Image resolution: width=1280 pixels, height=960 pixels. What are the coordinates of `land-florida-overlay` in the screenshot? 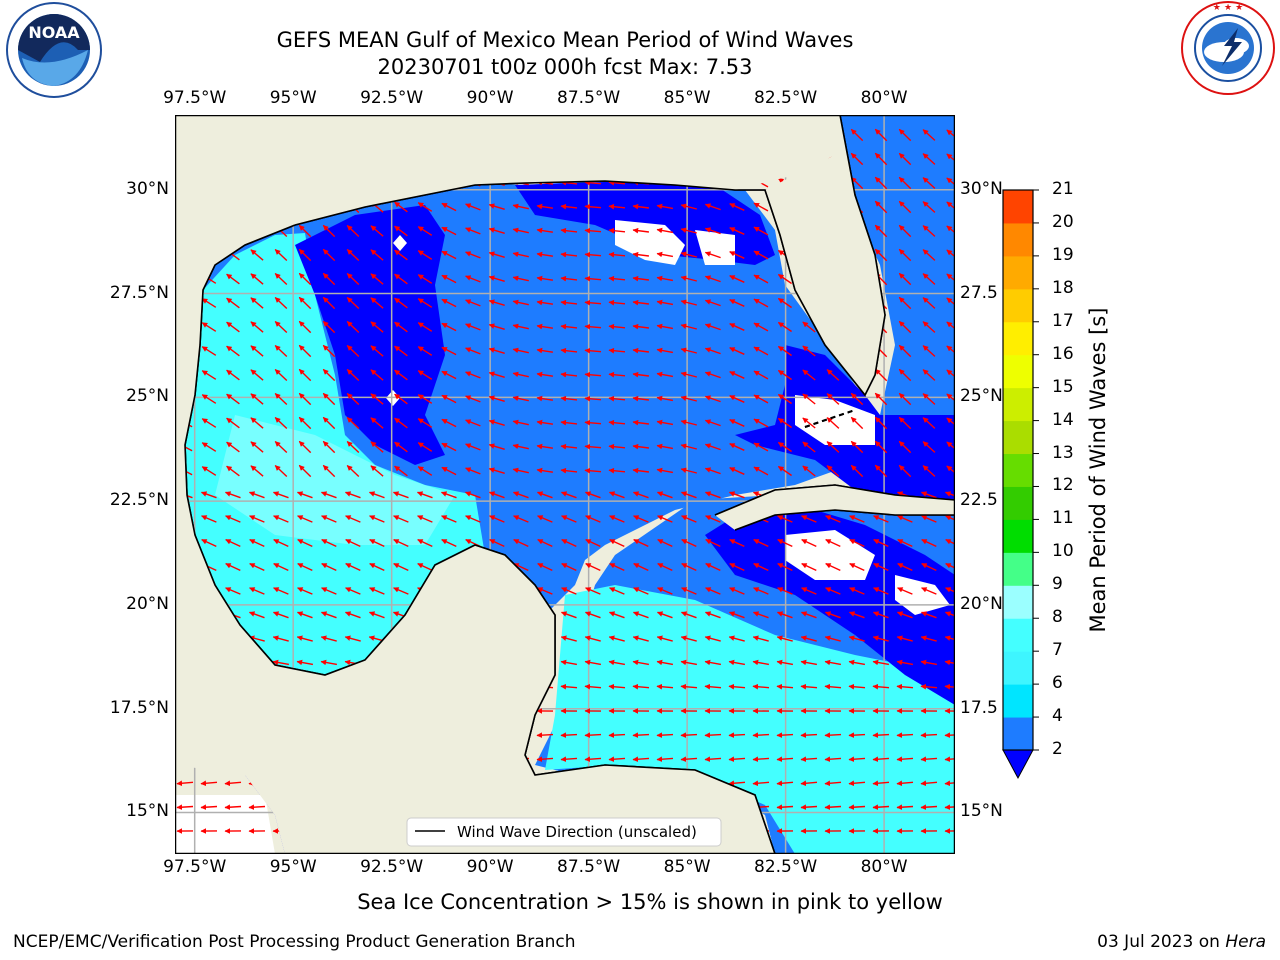 It's located at (825, 255).